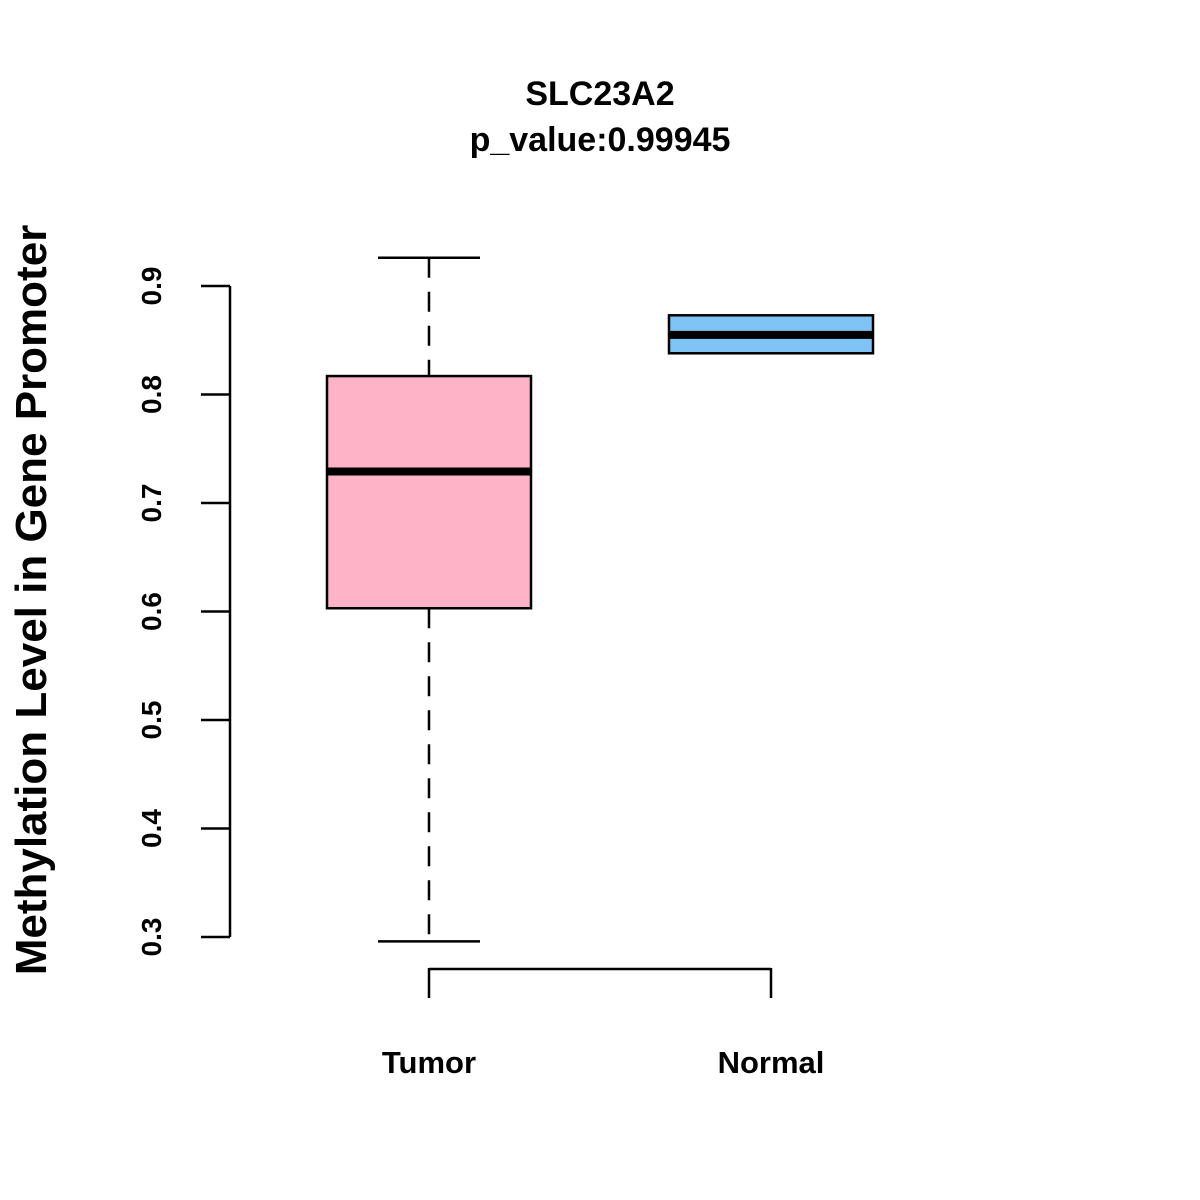 The width and height of the screenshot is (1200, 1200). What do you see at coordinates (31, 600) in the screenshot?
I see `y-axis-label: Methylation Level in Gene Promoter` at bounding box center [31, 600].